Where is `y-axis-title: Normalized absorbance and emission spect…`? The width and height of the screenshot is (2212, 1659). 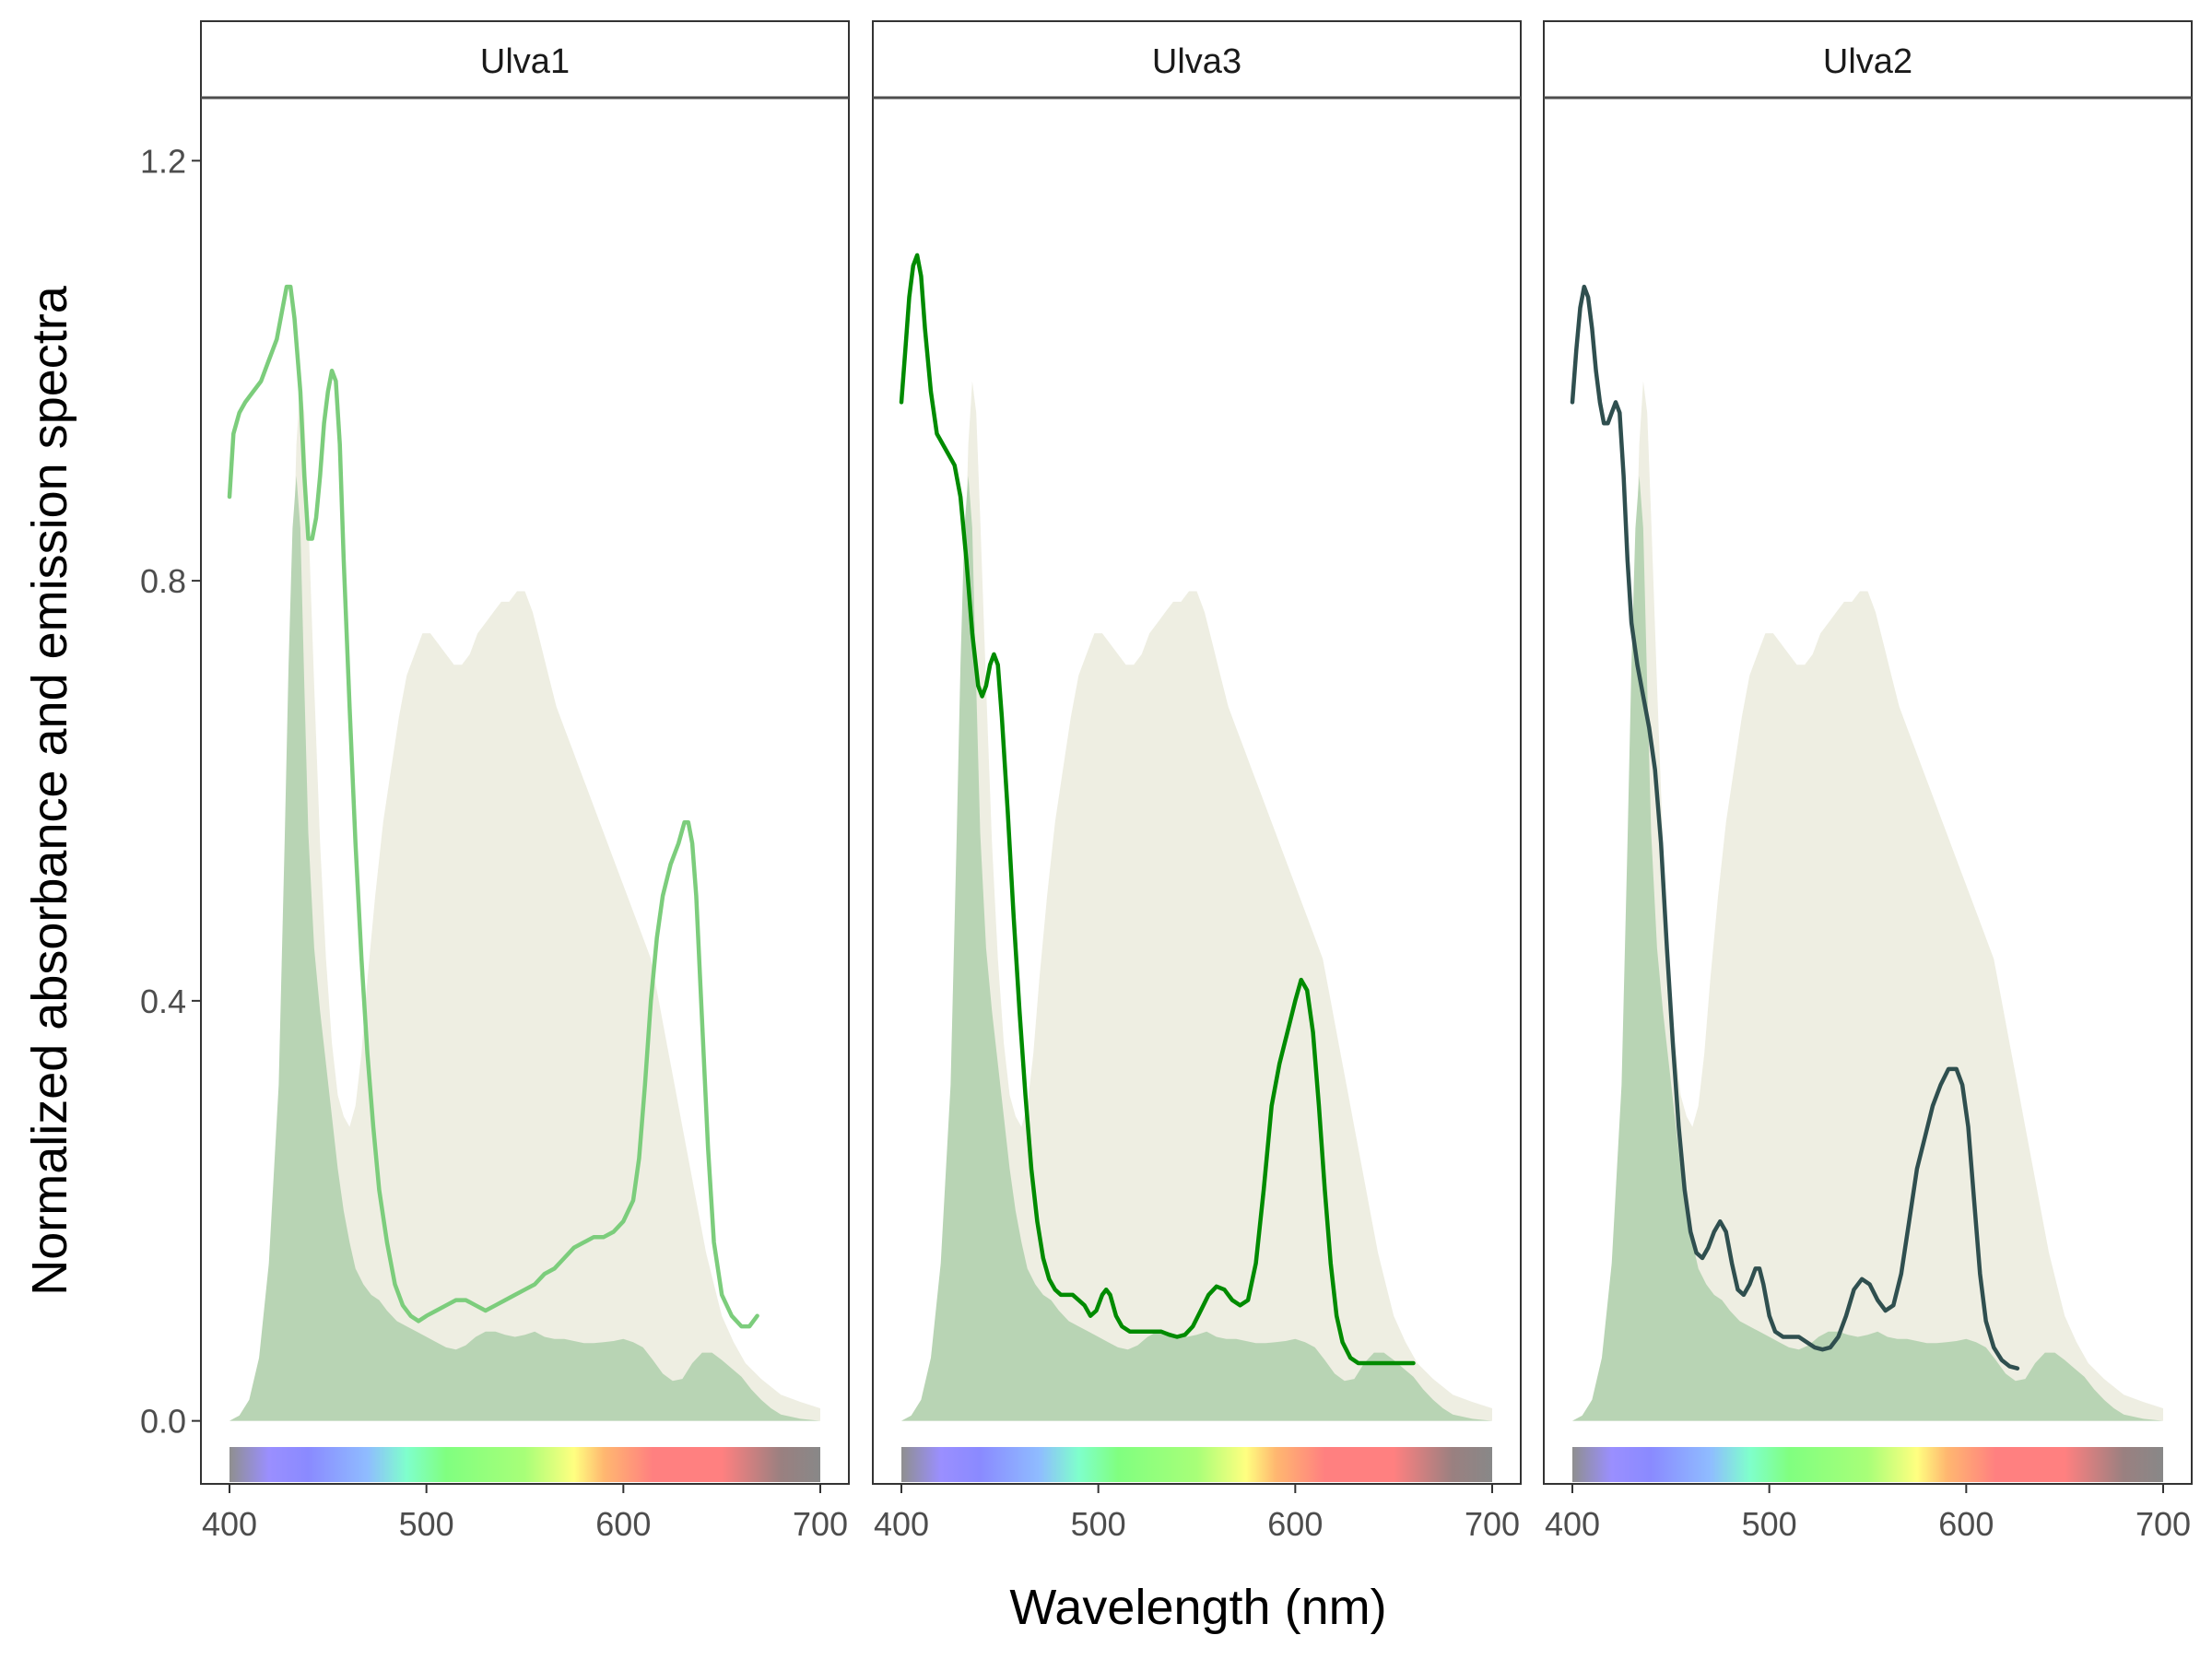
y-axis-title: Normalized absorbance and emission spect… is located at coordinates (49, 790).